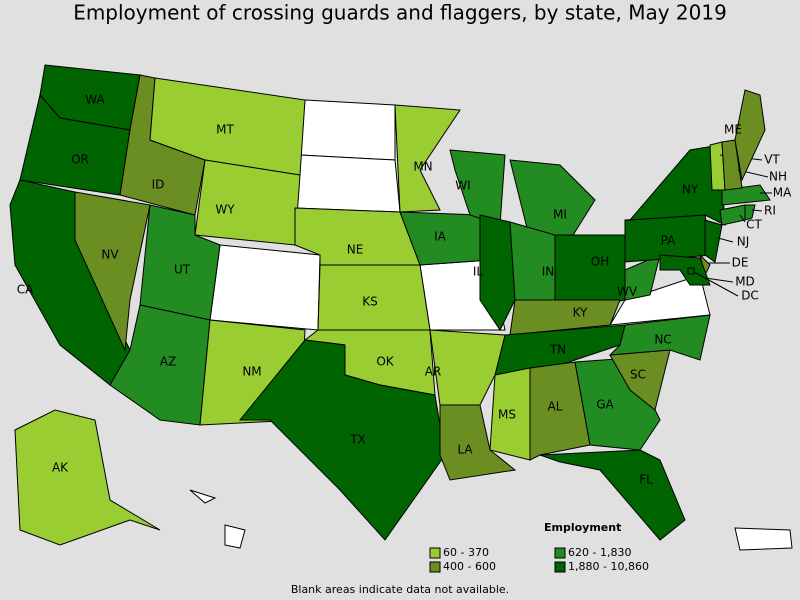 The image size is (800, 600). Describe the element at coordinates (627, 292) in the screenshot. I see `state-label: WV` at that location.